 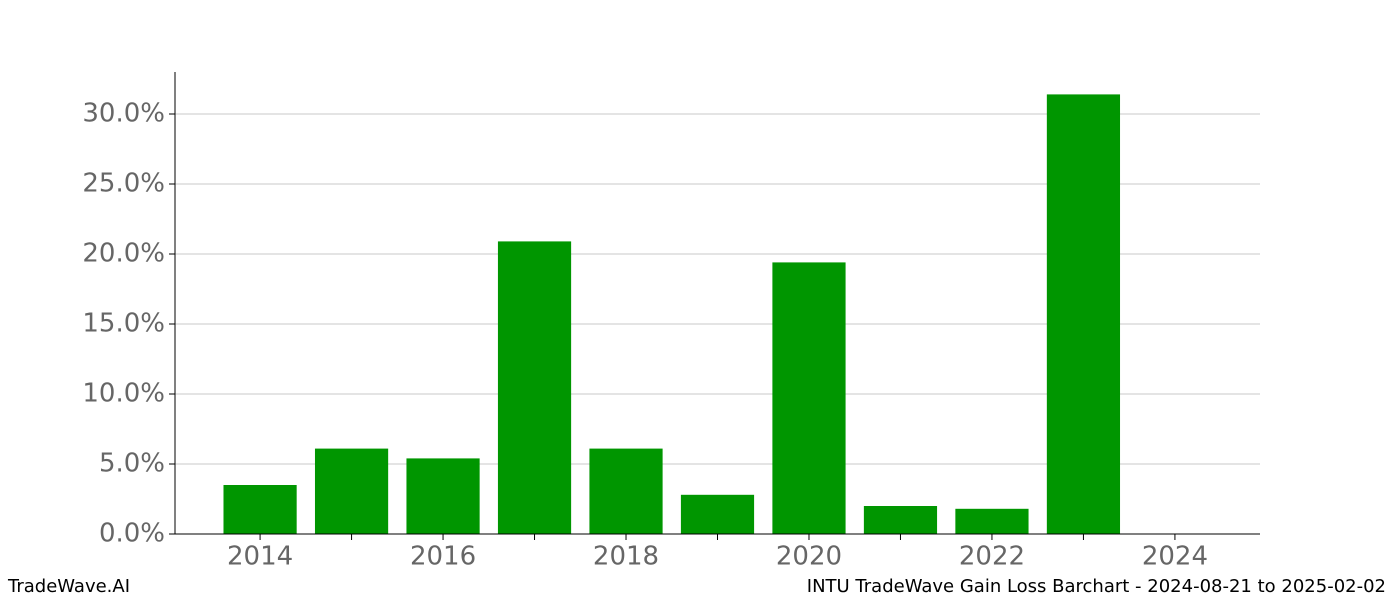 What do you see at coordinates (260, 557) in the screenshot?
I see `x-tick-label: 2014` at bounding box center [260, 557].